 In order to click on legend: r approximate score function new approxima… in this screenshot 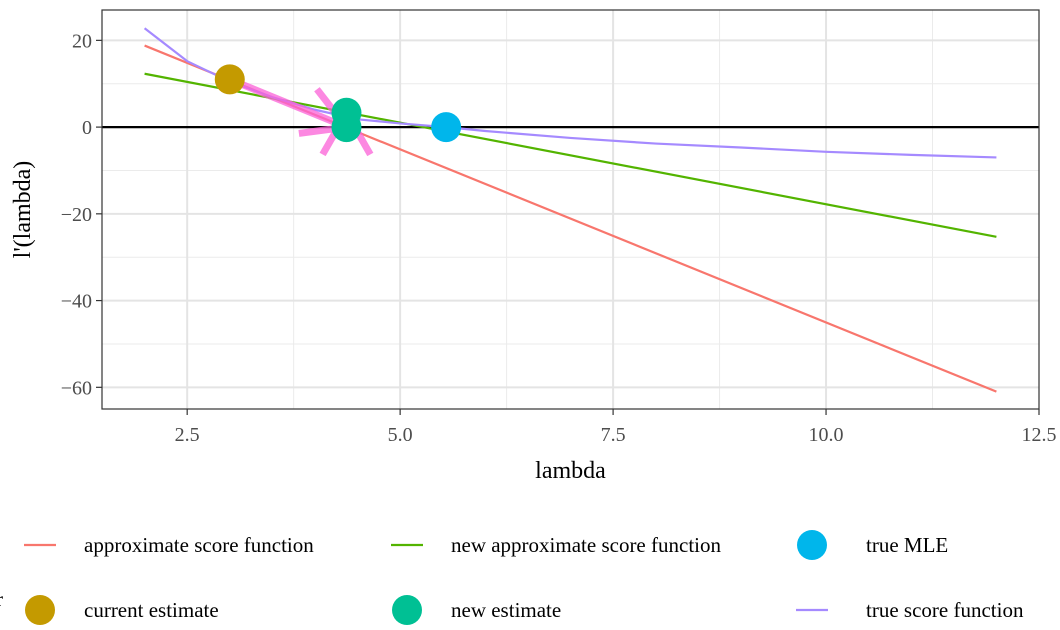, I will do `click(512, 577)`.